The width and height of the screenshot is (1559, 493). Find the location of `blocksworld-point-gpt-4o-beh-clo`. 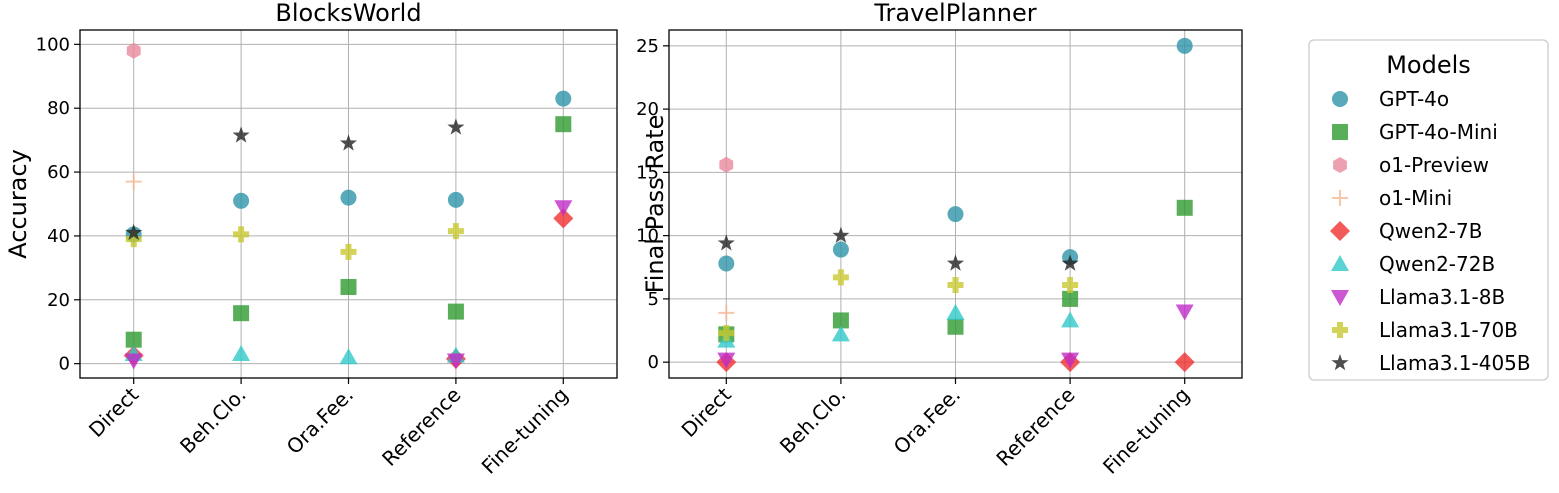

blocksworld-point-gpt-4o-beh-clo is located at coordinates (241, 200).